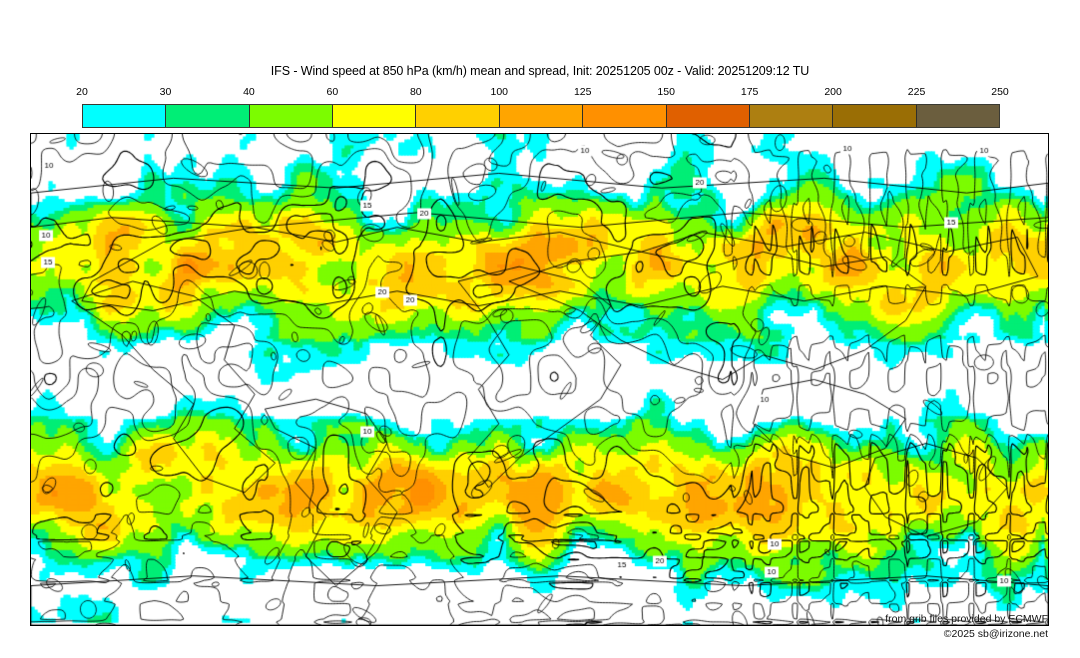 The width and height of the screenshot is (1080, 658). What do you see at coordinates (582, 92) in the screenshot?
I see `colorbar-tick-125: 125` at bounding box center [582, 92].